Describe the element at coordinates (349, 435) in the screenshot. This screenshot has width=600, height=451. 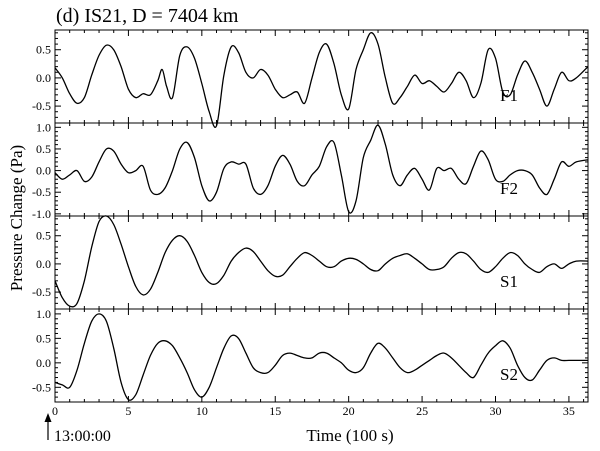
I see `x-axis-label: Time (100 s)` at that location.